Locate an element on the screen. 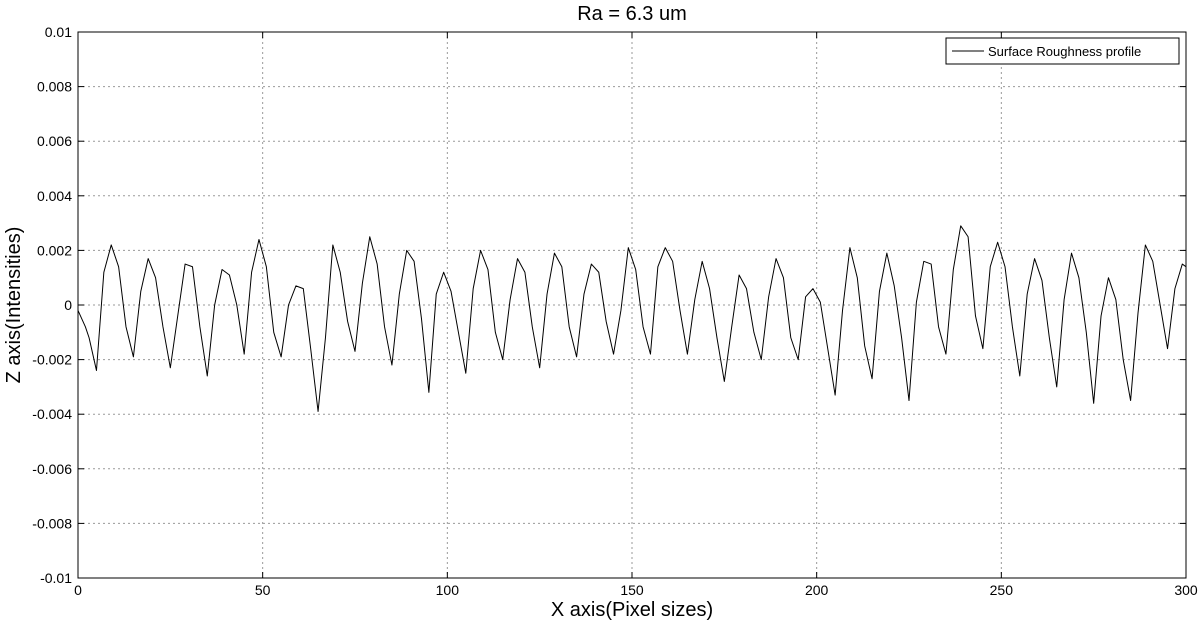  x-axis-label: X axis(Pixel sizes) is located at coordinates (632, 610).